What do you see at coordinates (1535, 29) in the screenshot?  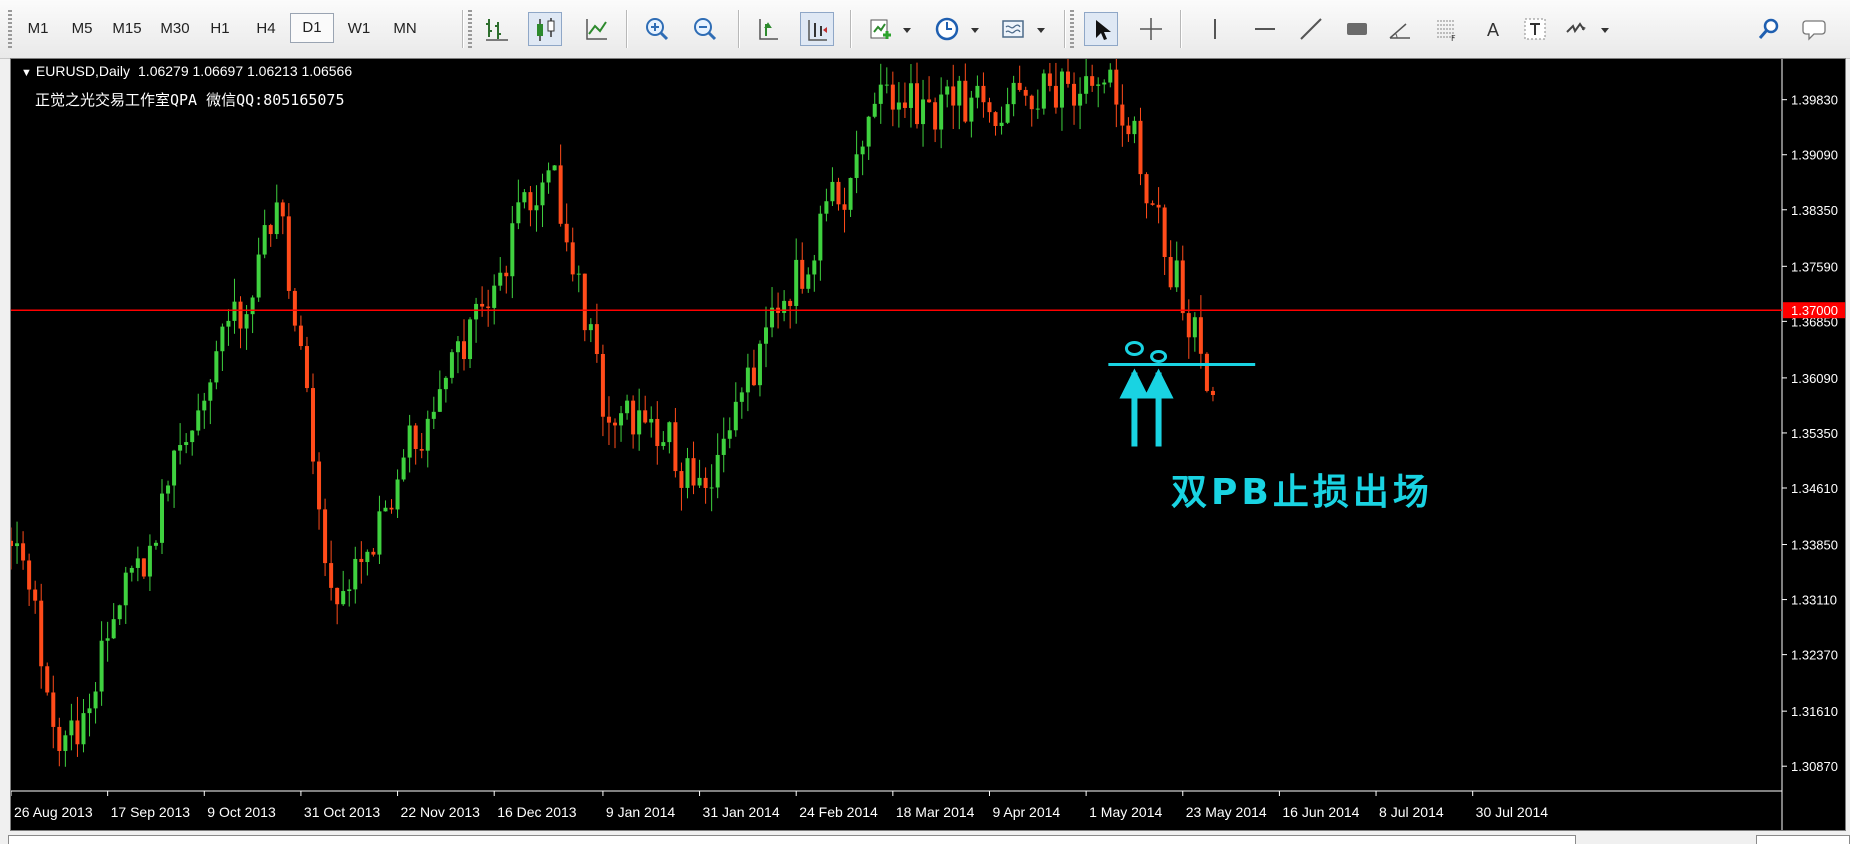 I see `text-label-icon` at bounding box center [1535, 29].